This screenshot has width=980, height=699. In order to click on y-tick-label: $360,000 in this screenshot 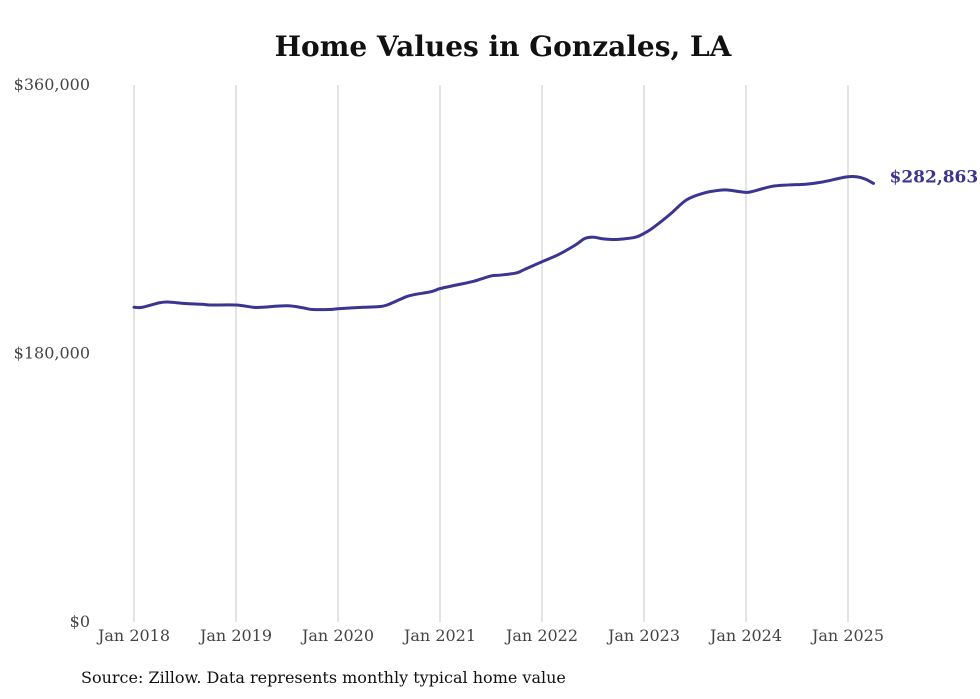, I will do `click(52, 84)`.